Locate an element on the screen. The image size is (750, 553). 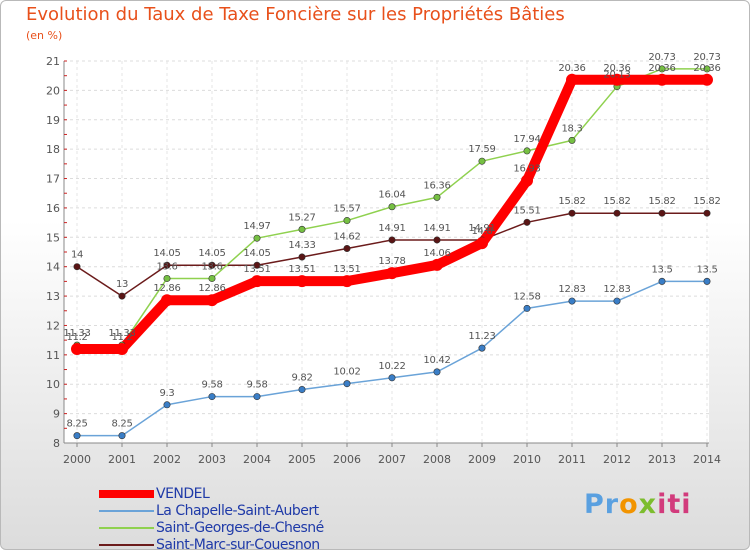
data-label: 20.13 is located at coordinates (616, 75).